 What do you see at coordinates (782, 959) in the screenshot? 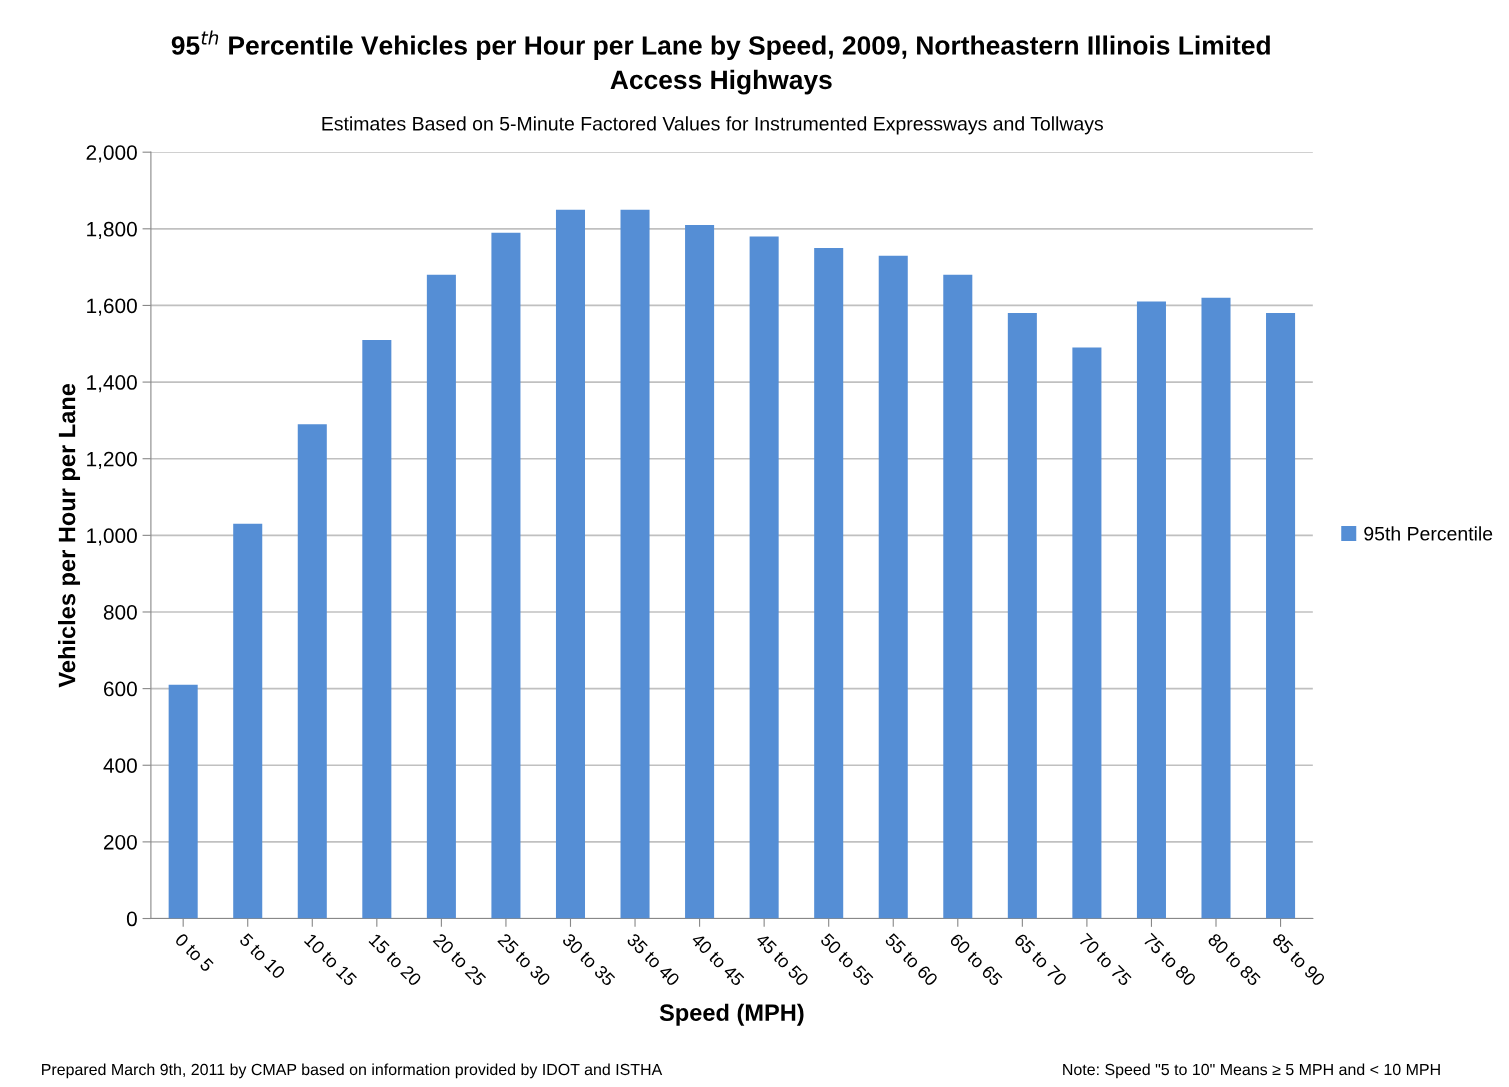
I see `x-tick-label: 45 to 50` at bounding box center [782, 959].